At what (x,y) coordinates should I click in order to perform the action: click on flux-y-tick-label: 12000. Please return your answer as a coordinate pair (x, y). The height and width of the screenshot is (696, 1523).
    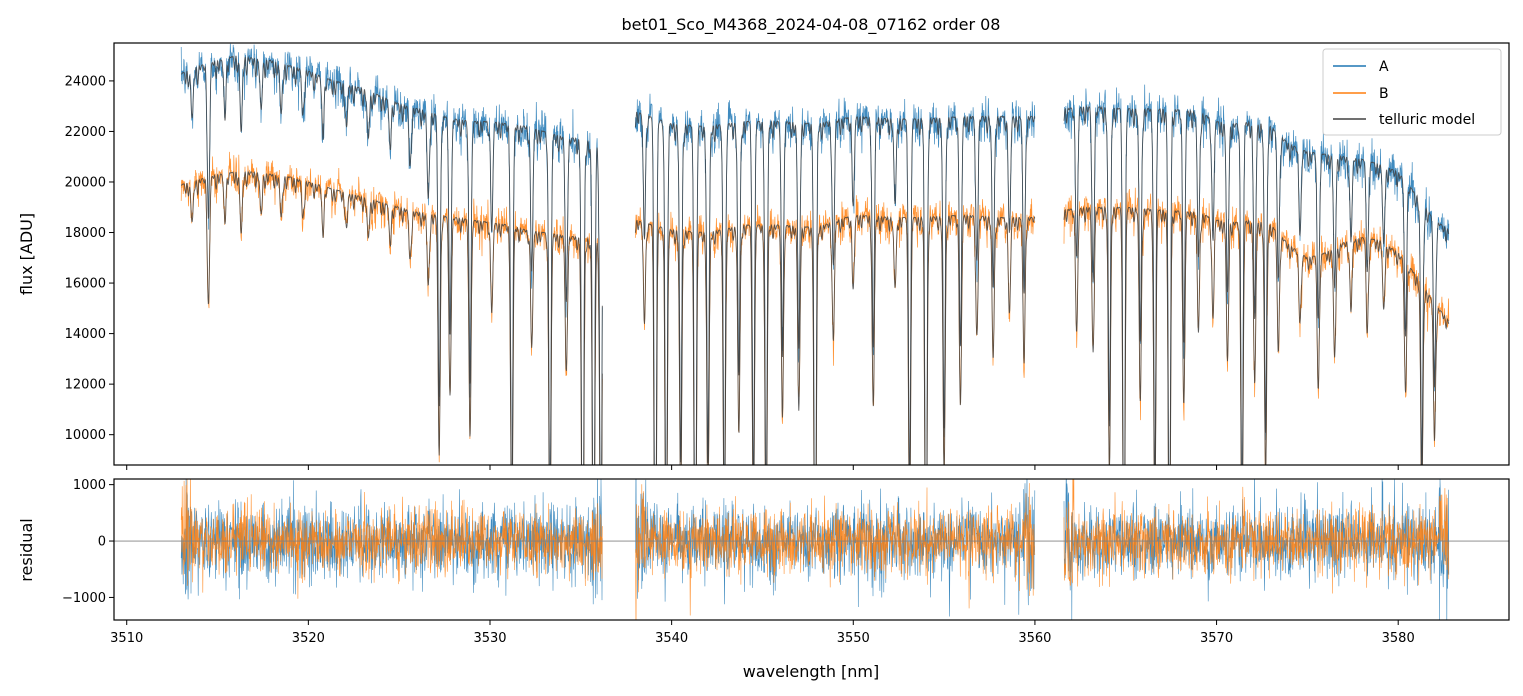
    Looking at the image, I should click on (85, 385).